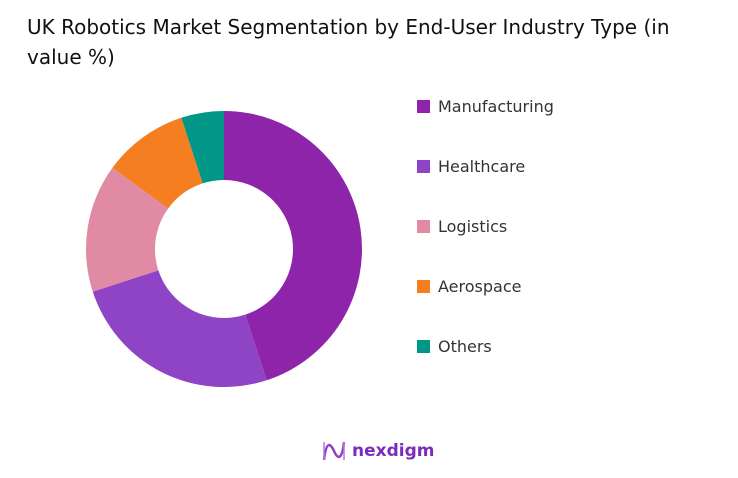 Image resolution: width=738 pixels, height=478 pixels. I want to click on legend-item-aerospace: Aerospace, so click(469, 286).